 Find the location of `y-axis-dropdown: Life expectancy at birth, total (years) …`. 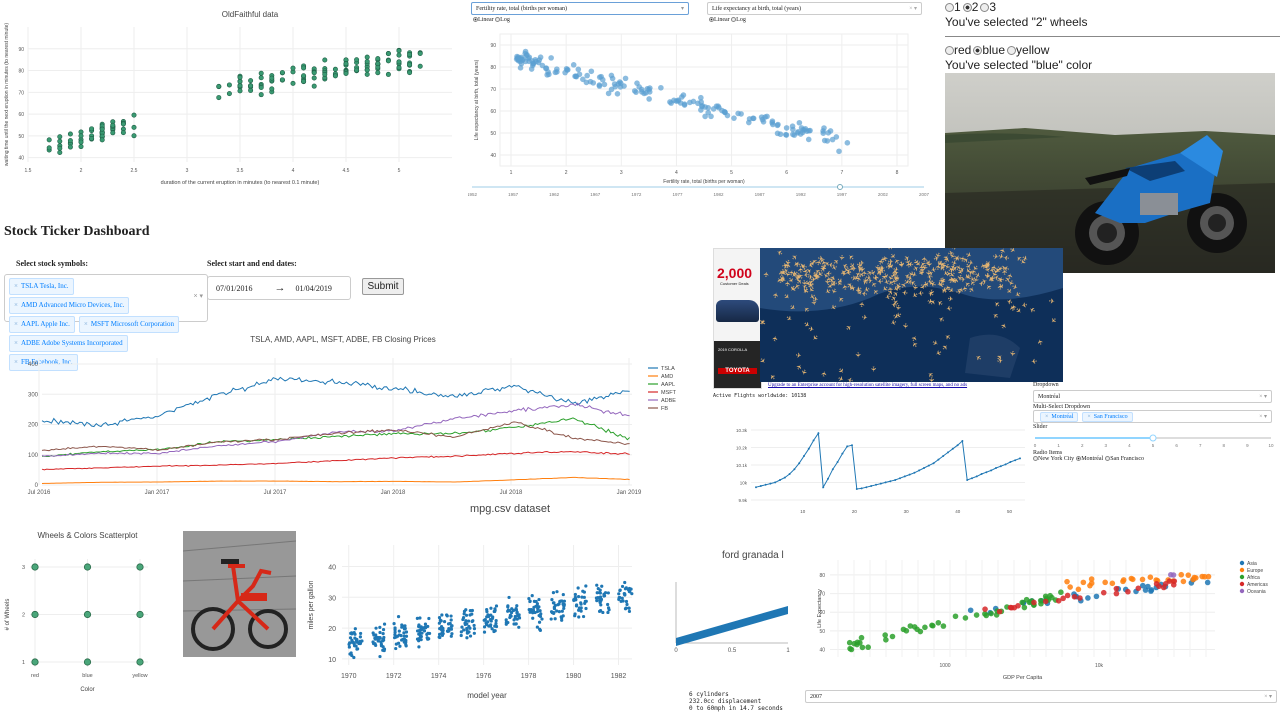

y-axis-dropdown: Life expectancy at birth, total (years) … is located at coordinates (814, 8).